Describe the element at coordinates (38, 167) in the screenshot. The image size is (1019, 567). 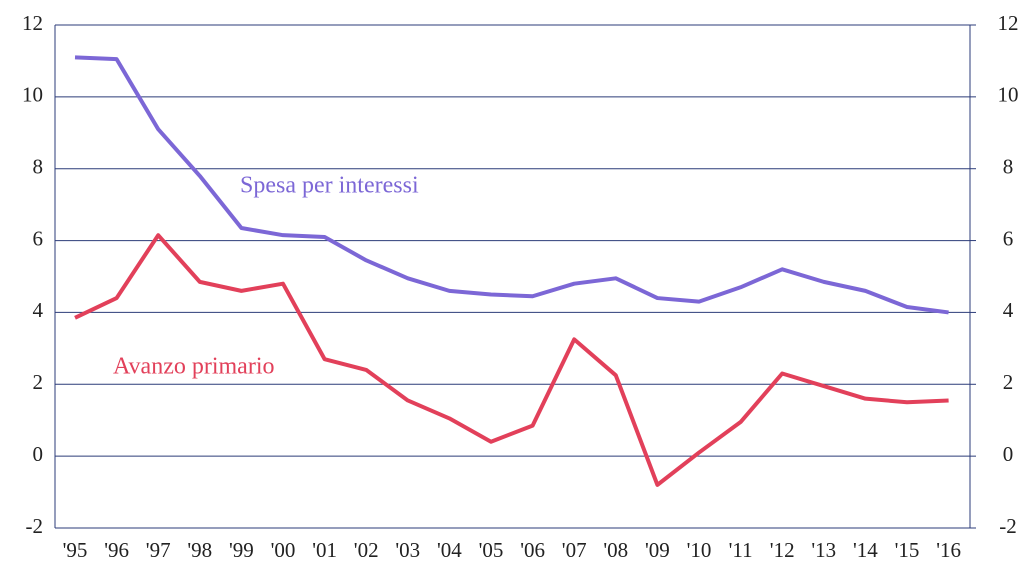
I see `y-tick-label: 8` at that location.